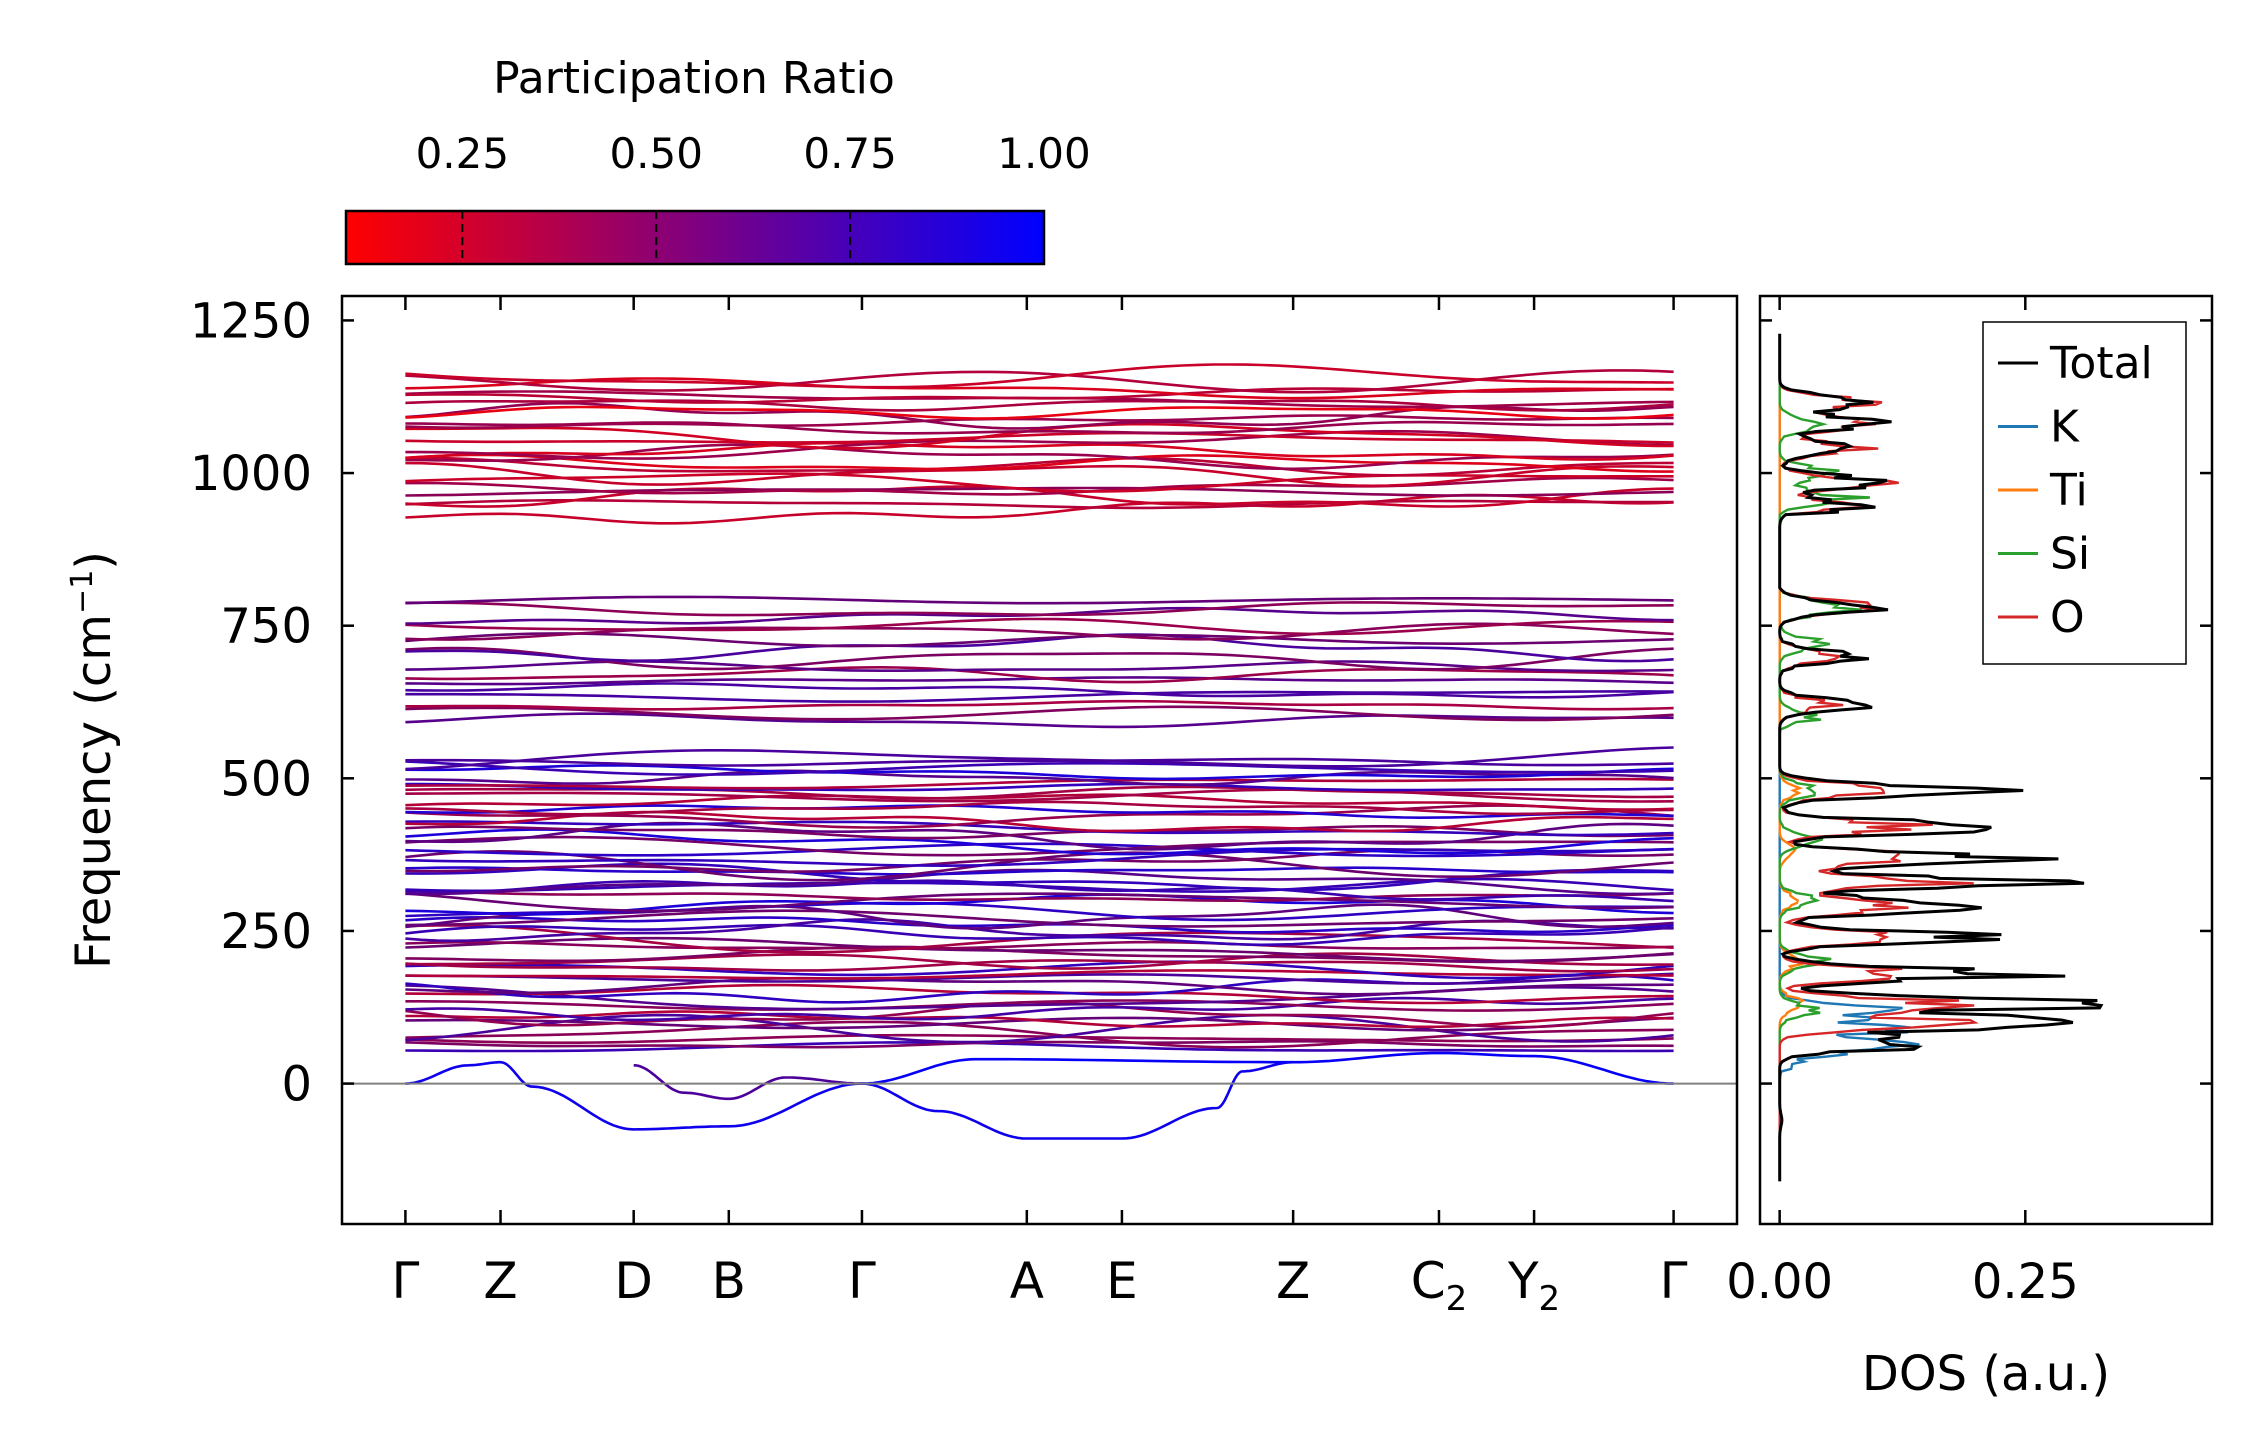 The image size is (2259, 1455). I want to click on dos-x-tick-label: 0.00, so click(1779, 1282).